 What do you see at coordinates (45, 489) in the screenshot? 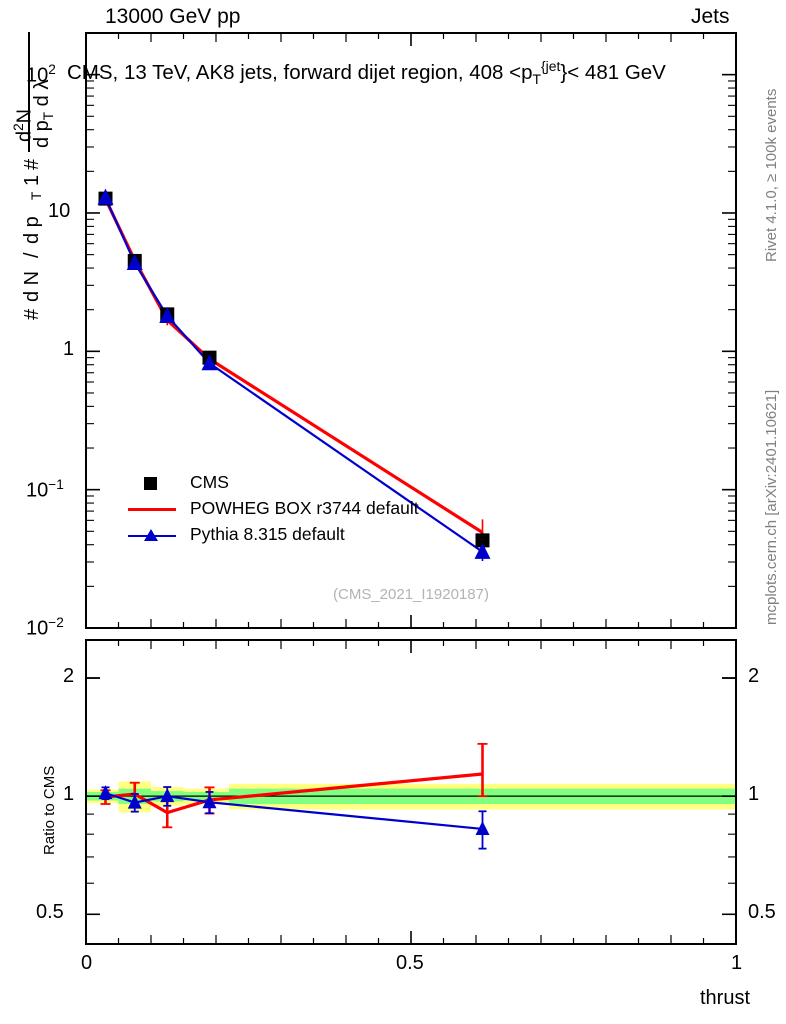
I see `main-ytick-label-1: 10⁻¹` at bounding box center [45, 489].